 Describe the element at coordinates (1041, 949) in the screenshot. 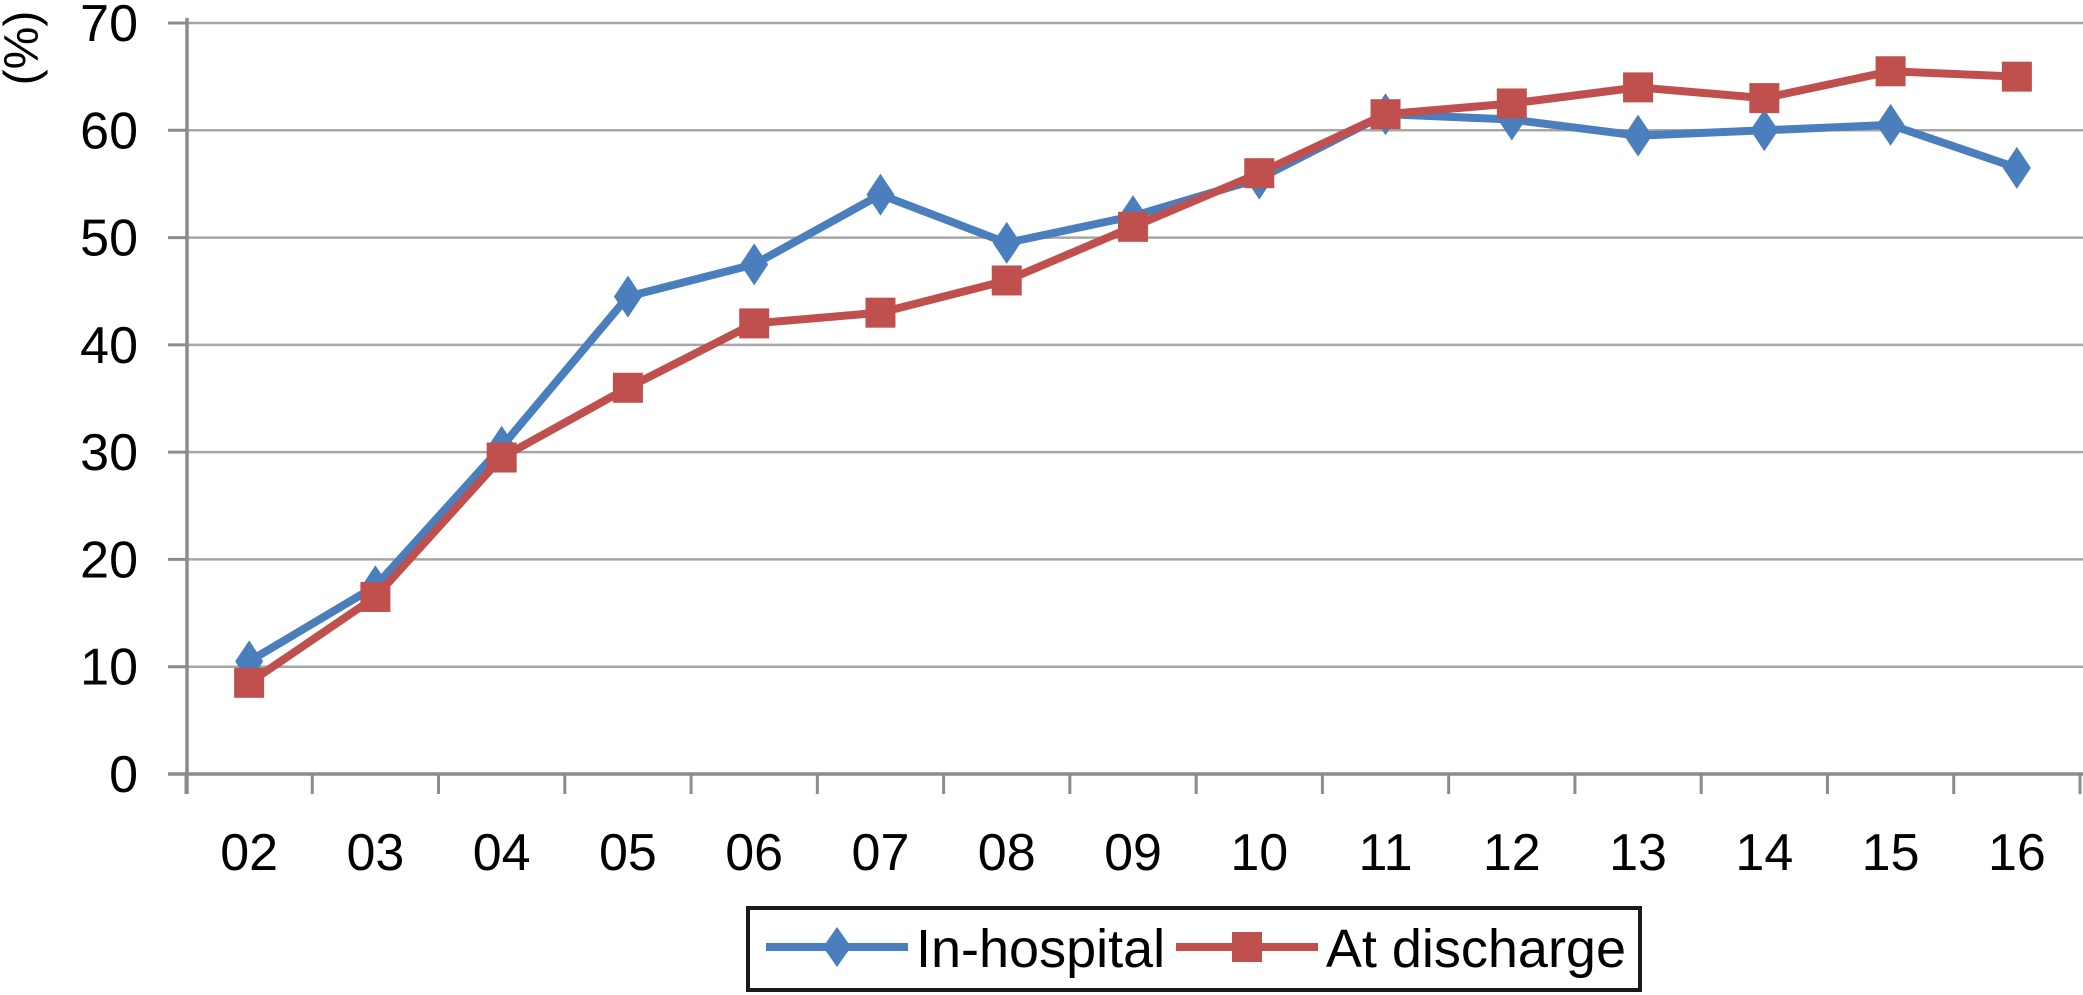

I see `legend-label-in-hospital: In-hospital` at that location.